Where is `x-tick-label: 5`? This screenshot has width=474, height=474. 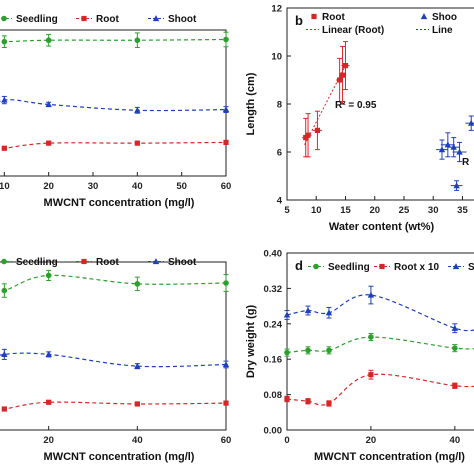
x-tick-label: 5 is located at coordinates (287, 210).